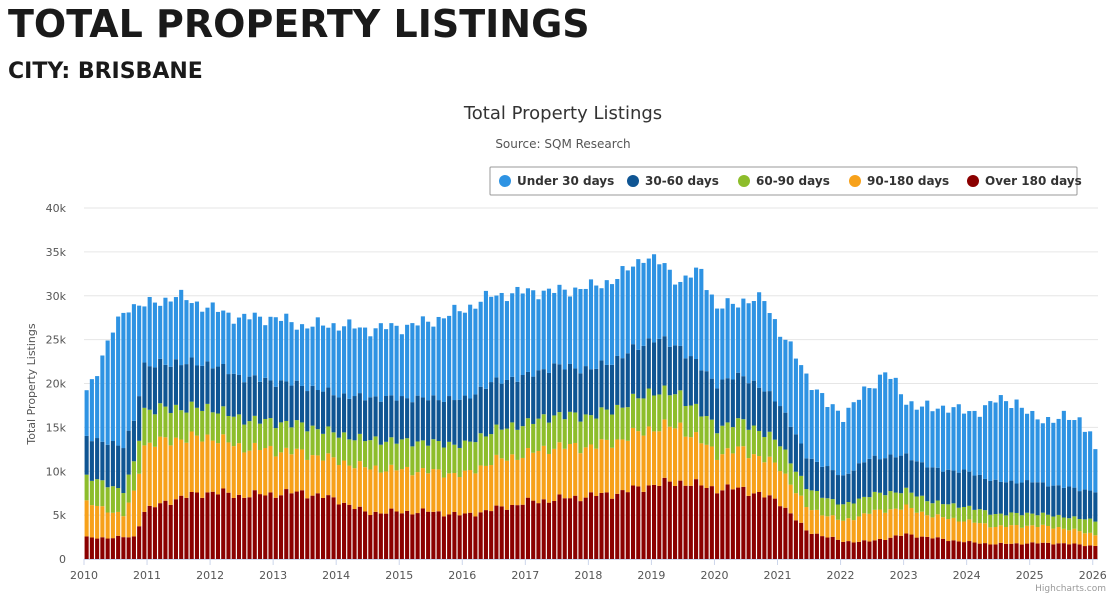 The height and width of the screenshot is (595, 1112). What do you see at coordinates (56, 296) in the screenshot?
I see `y-tick-label: 30k` at bounding box center [56, 296].